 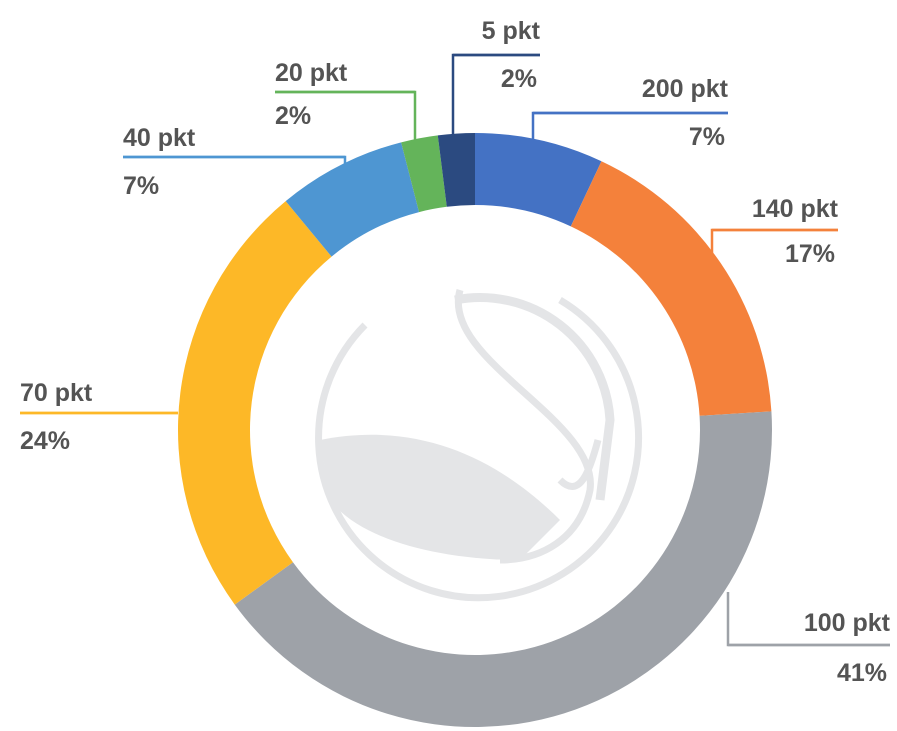 I want to click on category-label: 5 pkt, so click(x=511, y=31).